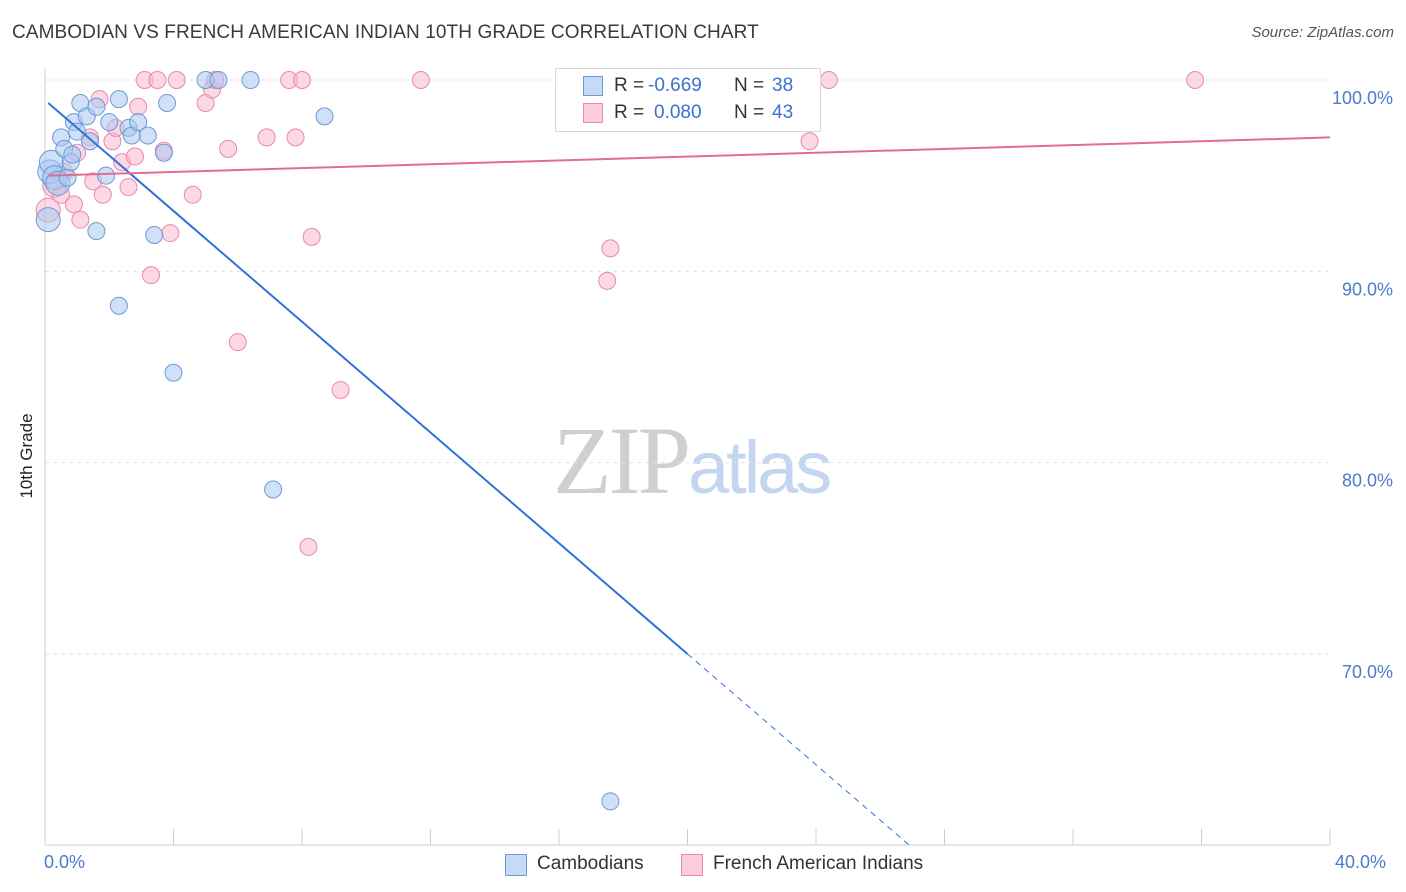 The image size is (1406, 892). What do you see at coordinates (1362, 98) in the screenshot?
I see `y-tick-label-100: 100.0%` at bounding box center [1362, 98].